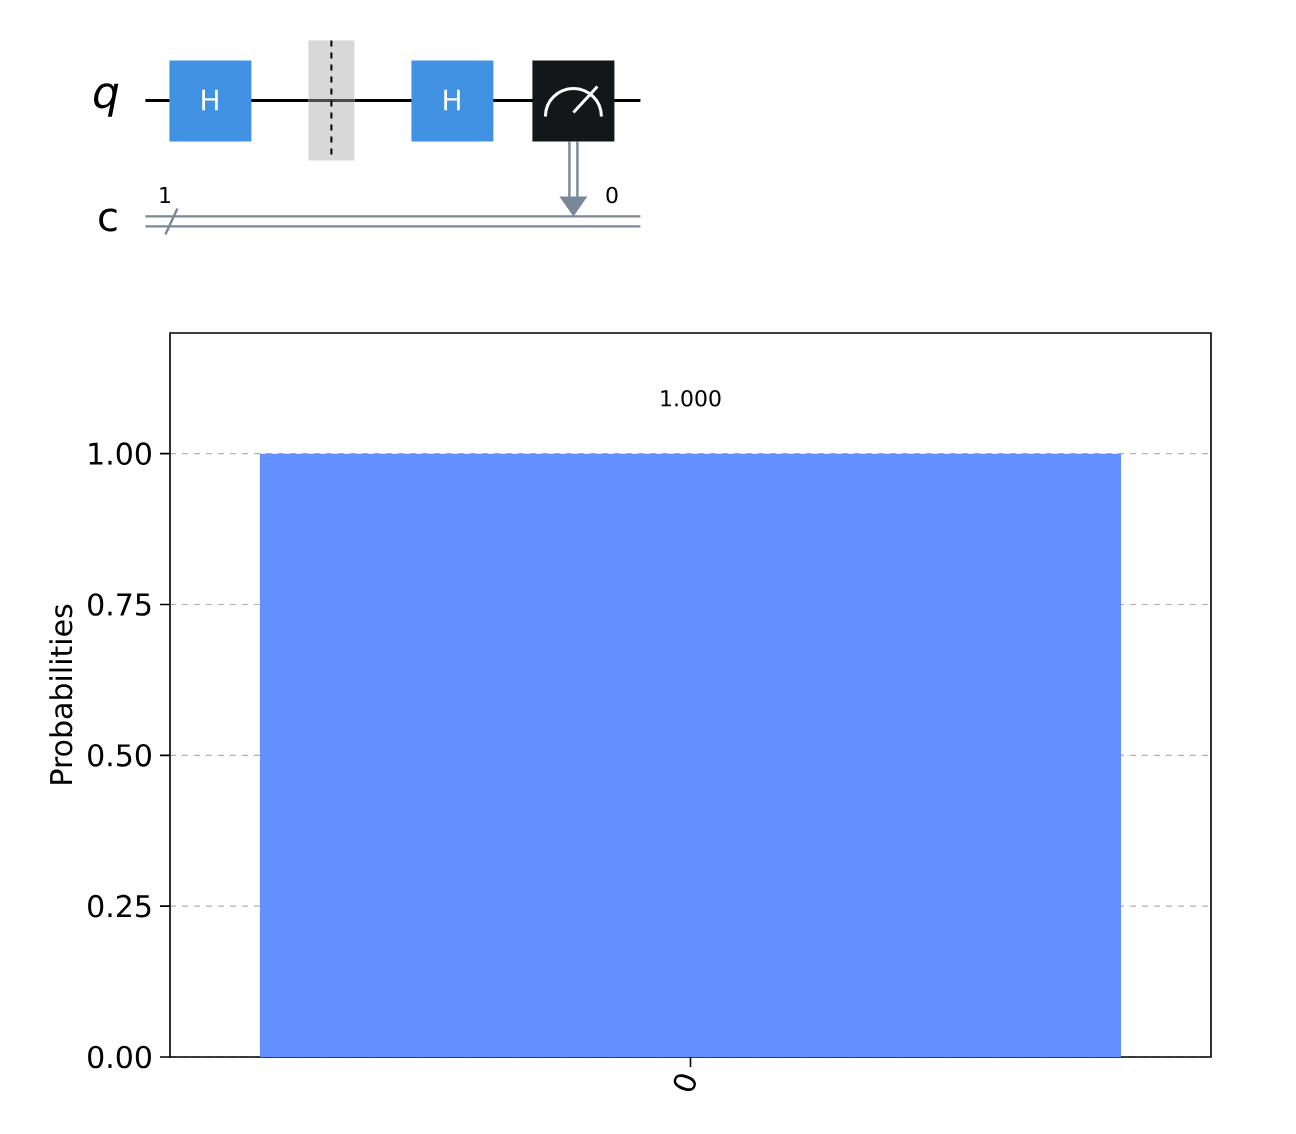 Image resolution: width=1296 pixels, height=1134 pixels. Describe the element at coordinates (106, 100) in the screenshot. I see `text: q` at that location.